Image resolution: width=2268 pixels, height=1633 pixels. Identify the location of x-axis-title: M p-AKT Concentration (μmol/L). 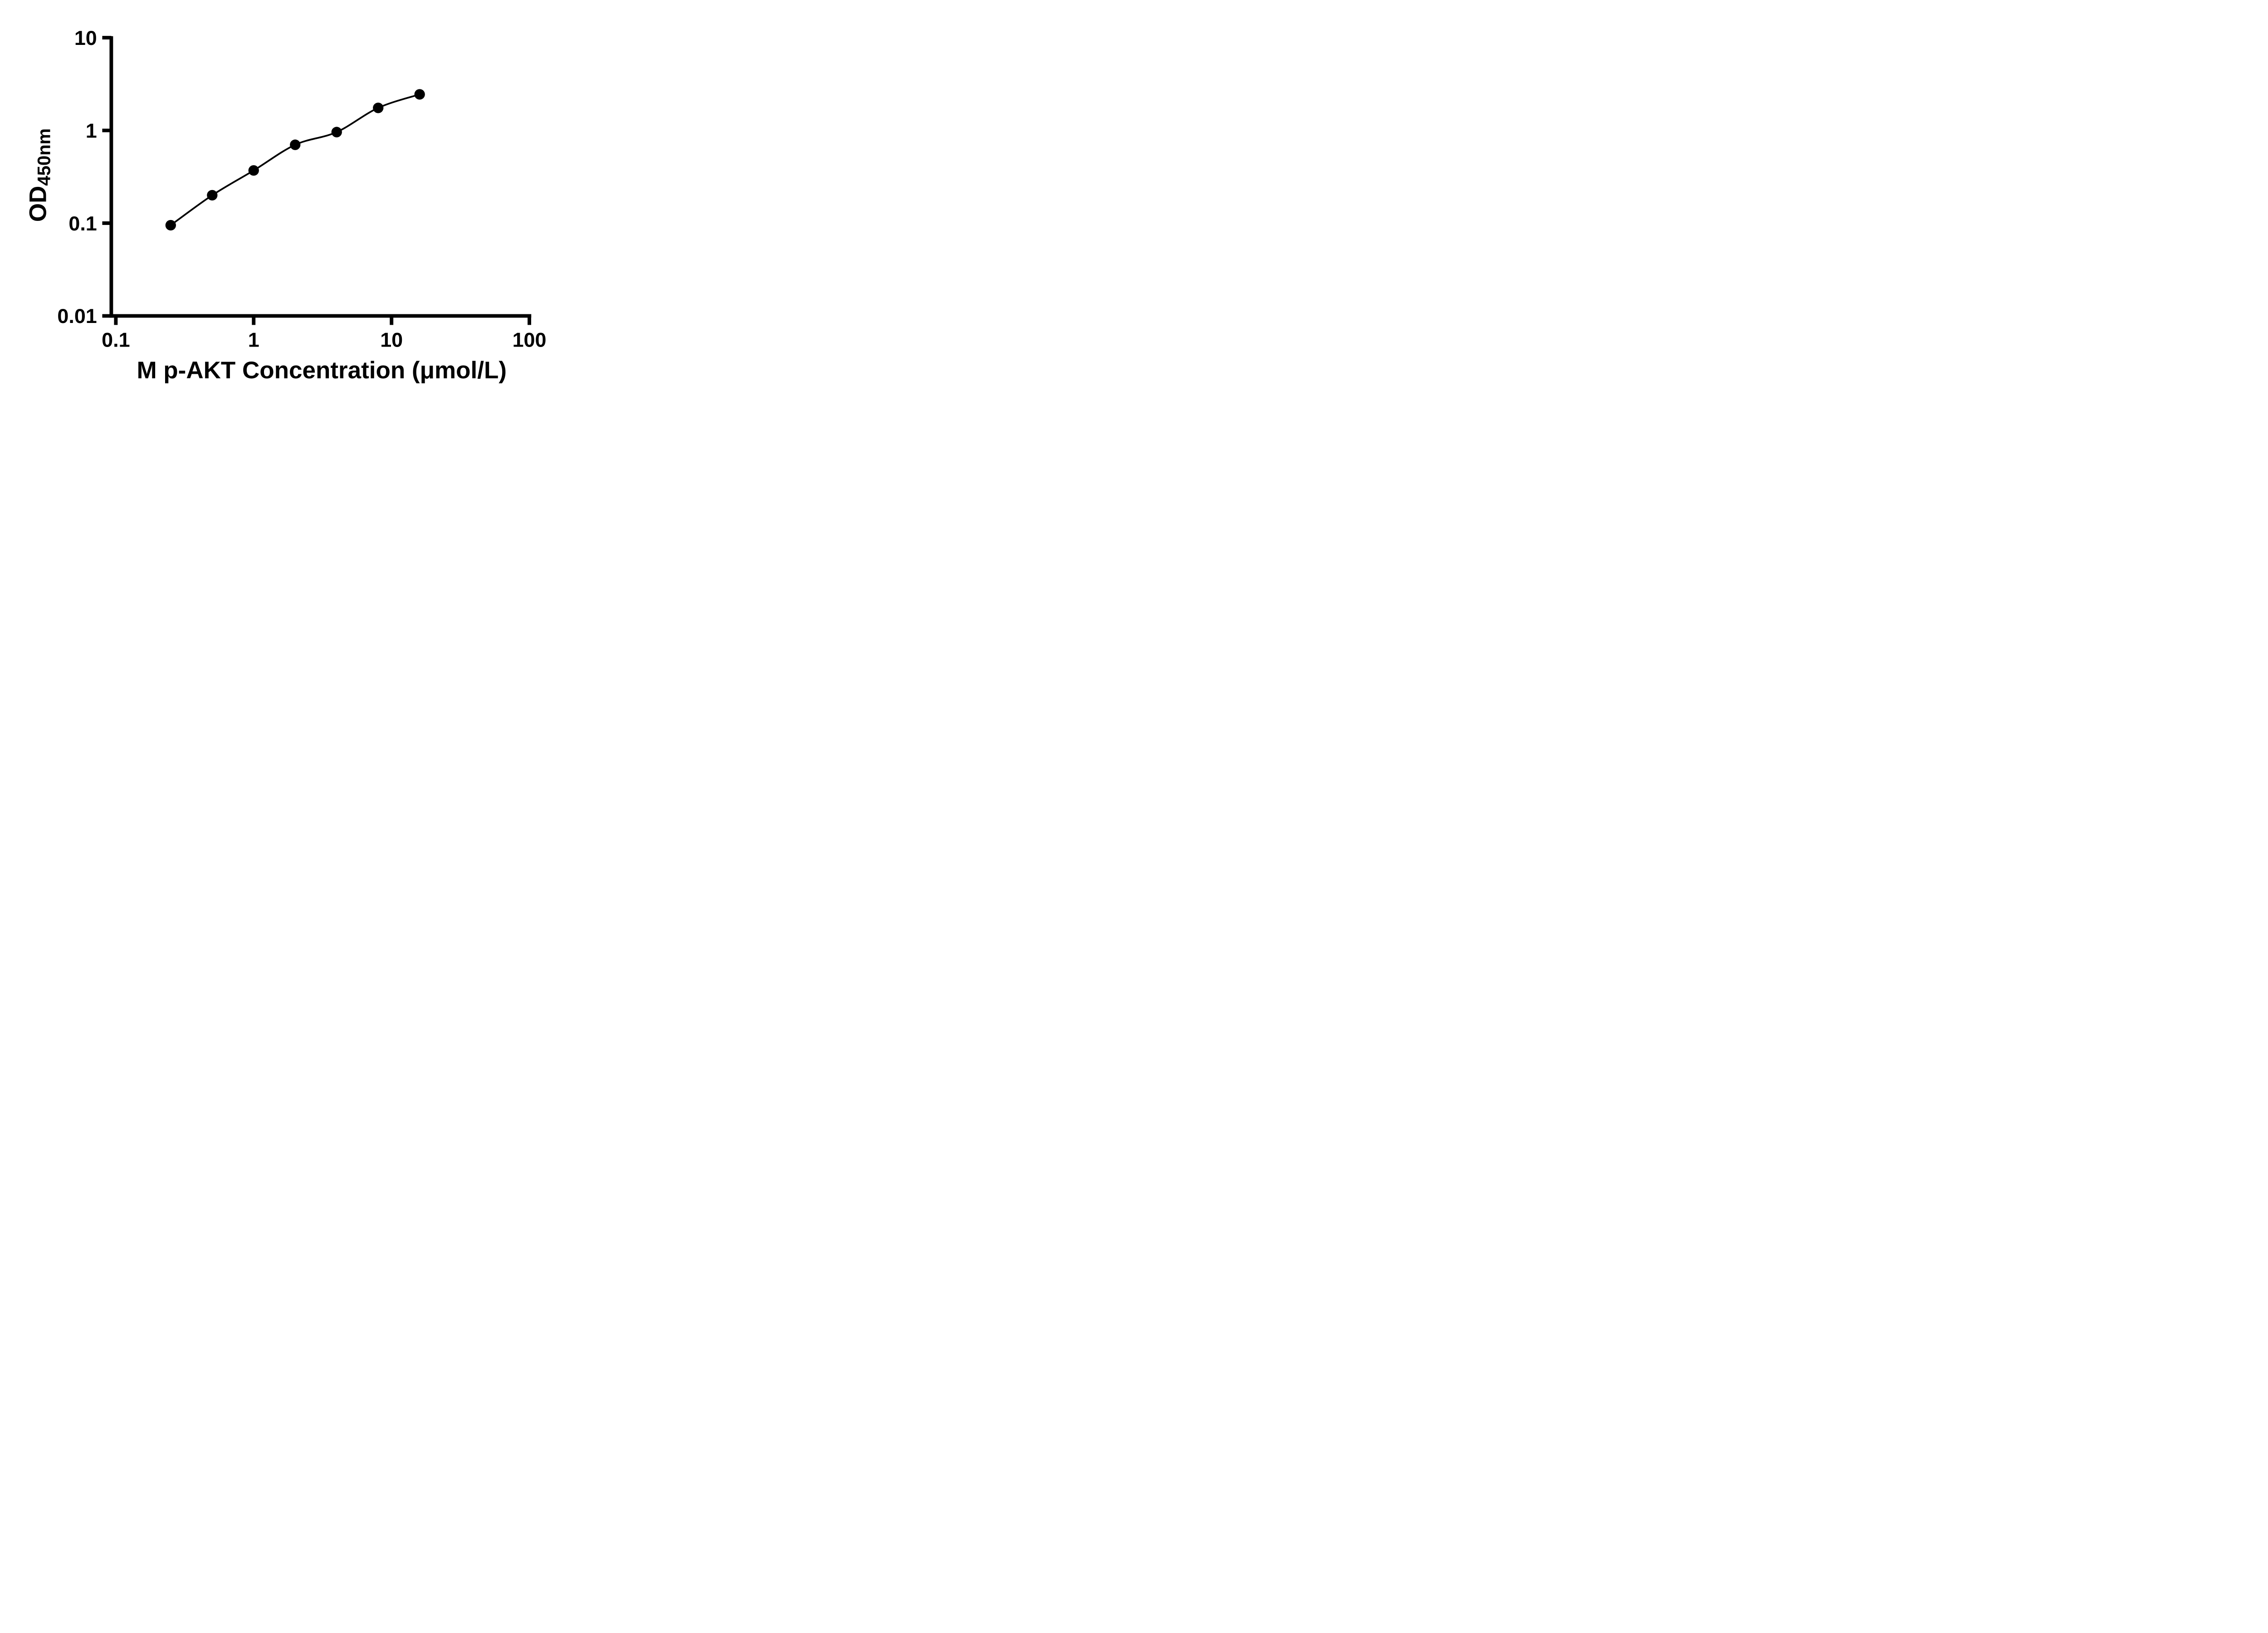
(322, 370).